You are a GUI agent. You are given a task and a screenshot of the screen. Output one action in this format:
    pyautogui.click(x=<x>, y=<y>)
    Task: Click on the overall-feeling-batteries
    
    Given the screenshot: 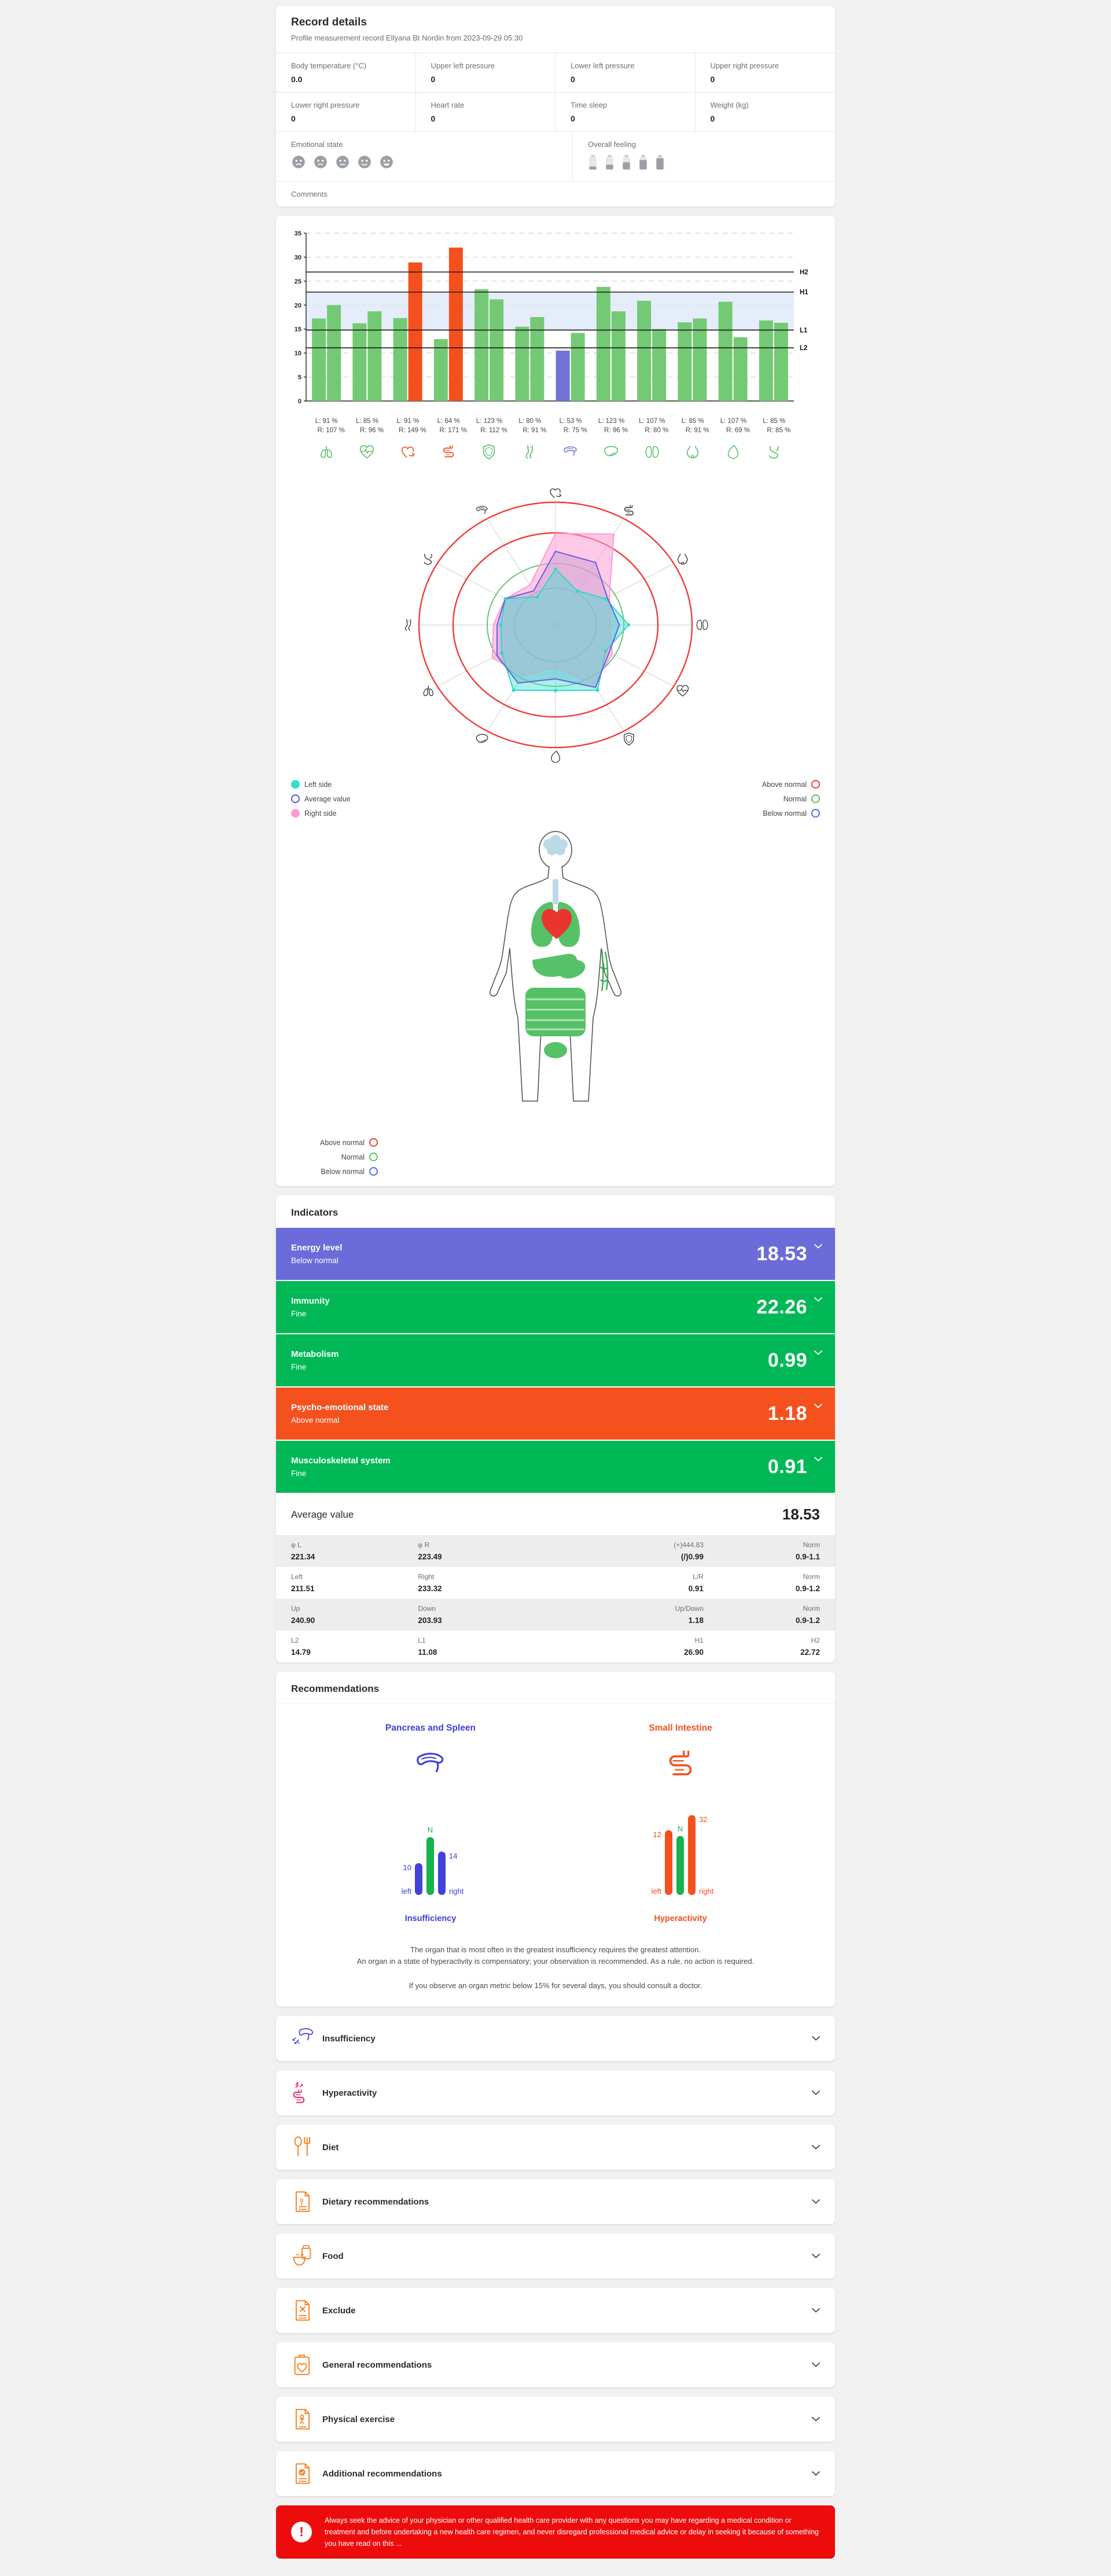 What is the action you would take?
    pyautogui.click(x=704, y=163)
    